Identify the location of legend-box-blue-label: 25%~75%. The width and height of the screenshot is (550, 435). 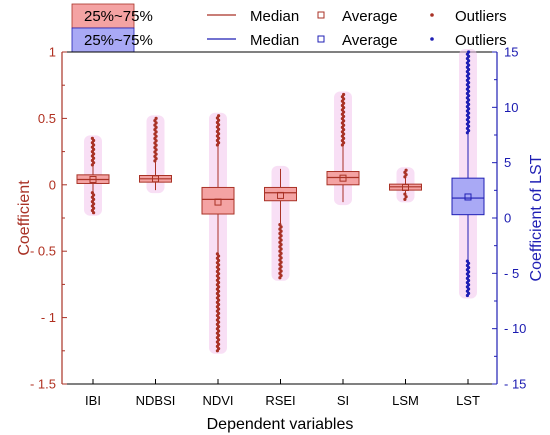
(118, 40).